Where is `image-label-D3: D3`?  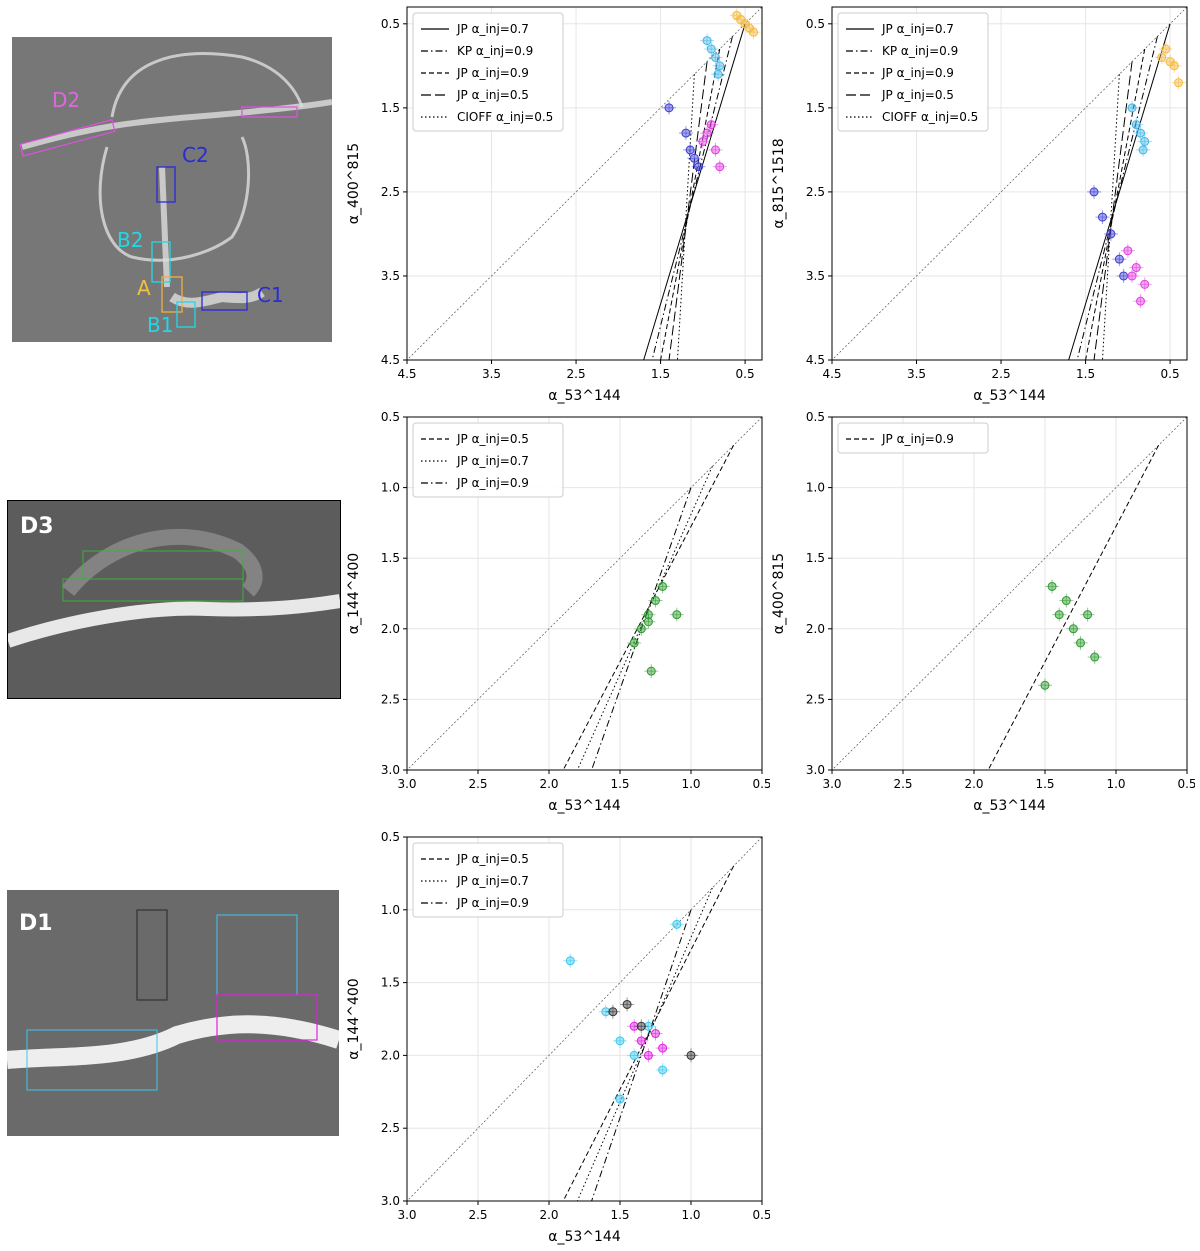
image-label-D3: D3 is located at coordinates (37, 526).